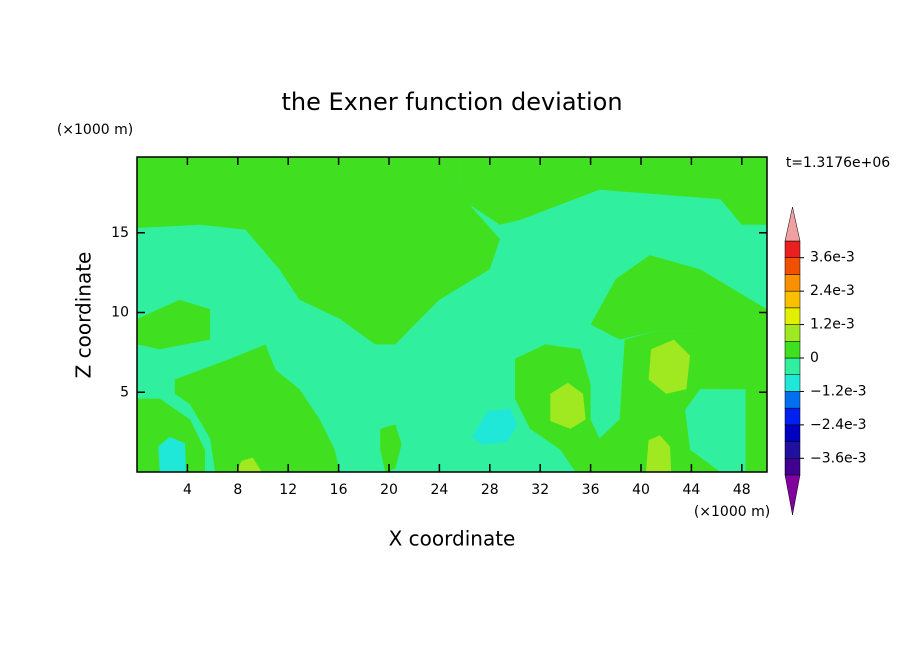  What do you see at coordinates (792, 224) in the screenshot?
I see `colorbar-extend-high` at bounding box center [792, 224].